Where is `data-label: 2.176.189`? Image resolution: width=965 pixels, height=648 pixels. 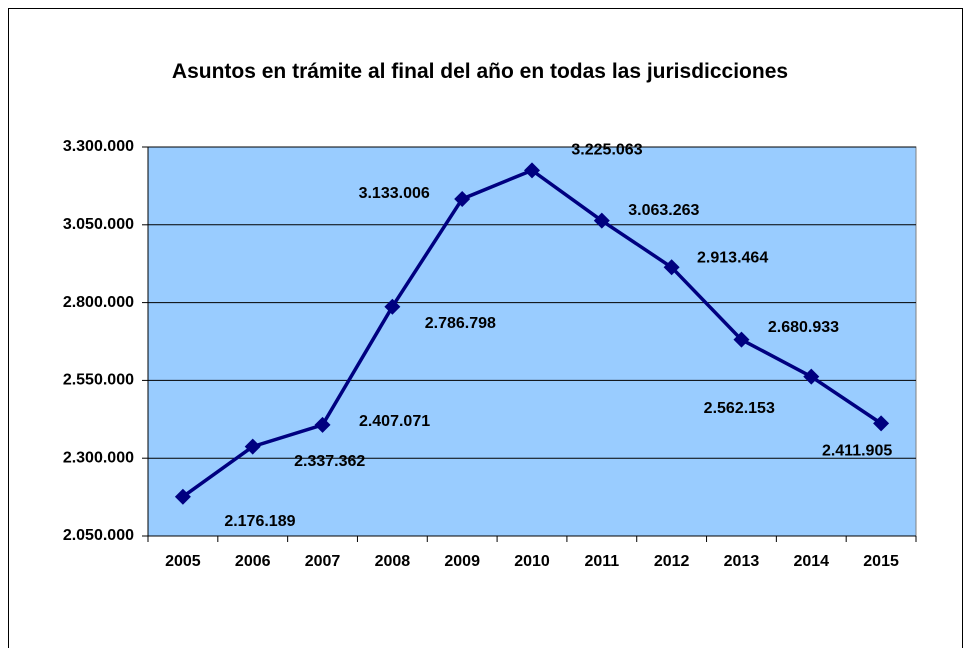
data-label: 2.176.189 is located at coordinates (259, 521).